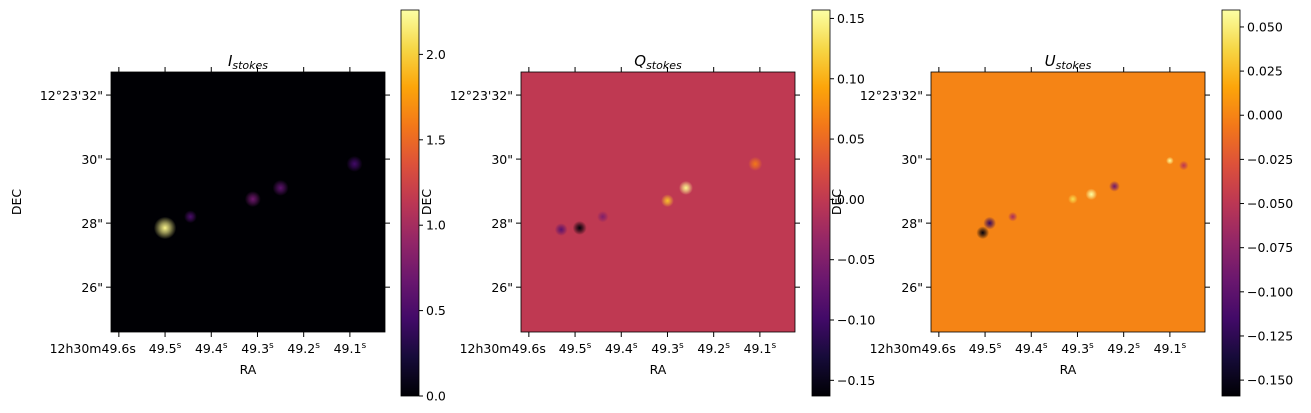 The width and height of the screenshot is (1311, 413). I want to click on colorbar-tick-label: 0.05, so click(851, 139).